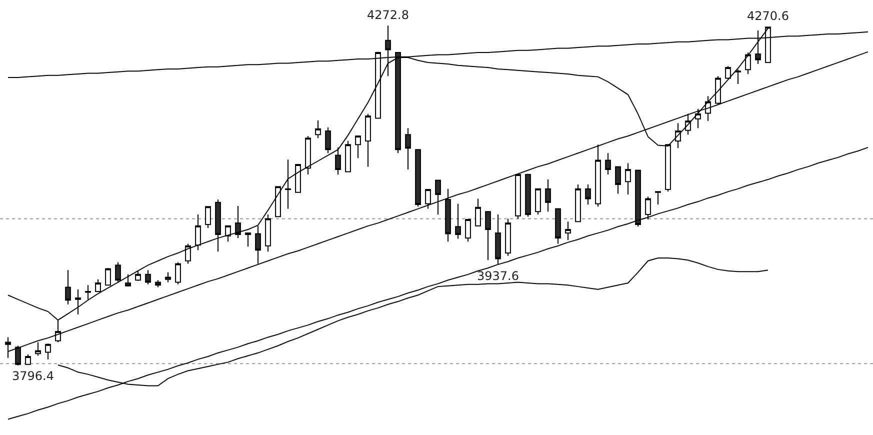 This screenshot has height=435, width=873. What do you see at coordinates (768, 16) in the screenshot?
I see `annotation: 4270.6` at bounding box center [768, 16].